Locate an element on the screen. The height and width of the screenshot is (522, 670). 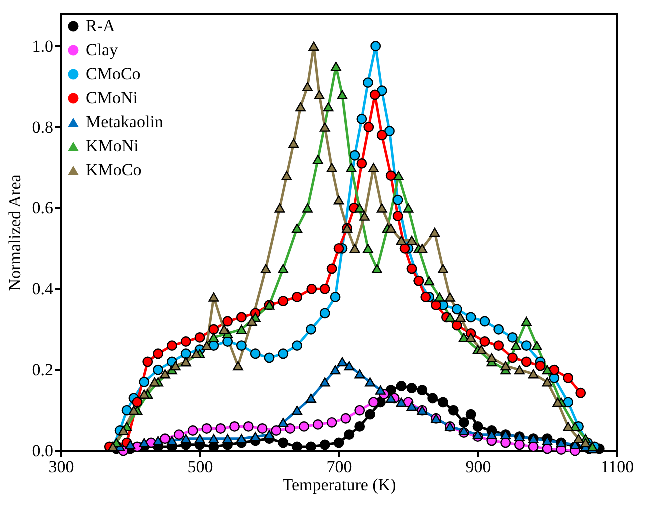
legend-label: KMoNi is located at coordinates (113, 146).